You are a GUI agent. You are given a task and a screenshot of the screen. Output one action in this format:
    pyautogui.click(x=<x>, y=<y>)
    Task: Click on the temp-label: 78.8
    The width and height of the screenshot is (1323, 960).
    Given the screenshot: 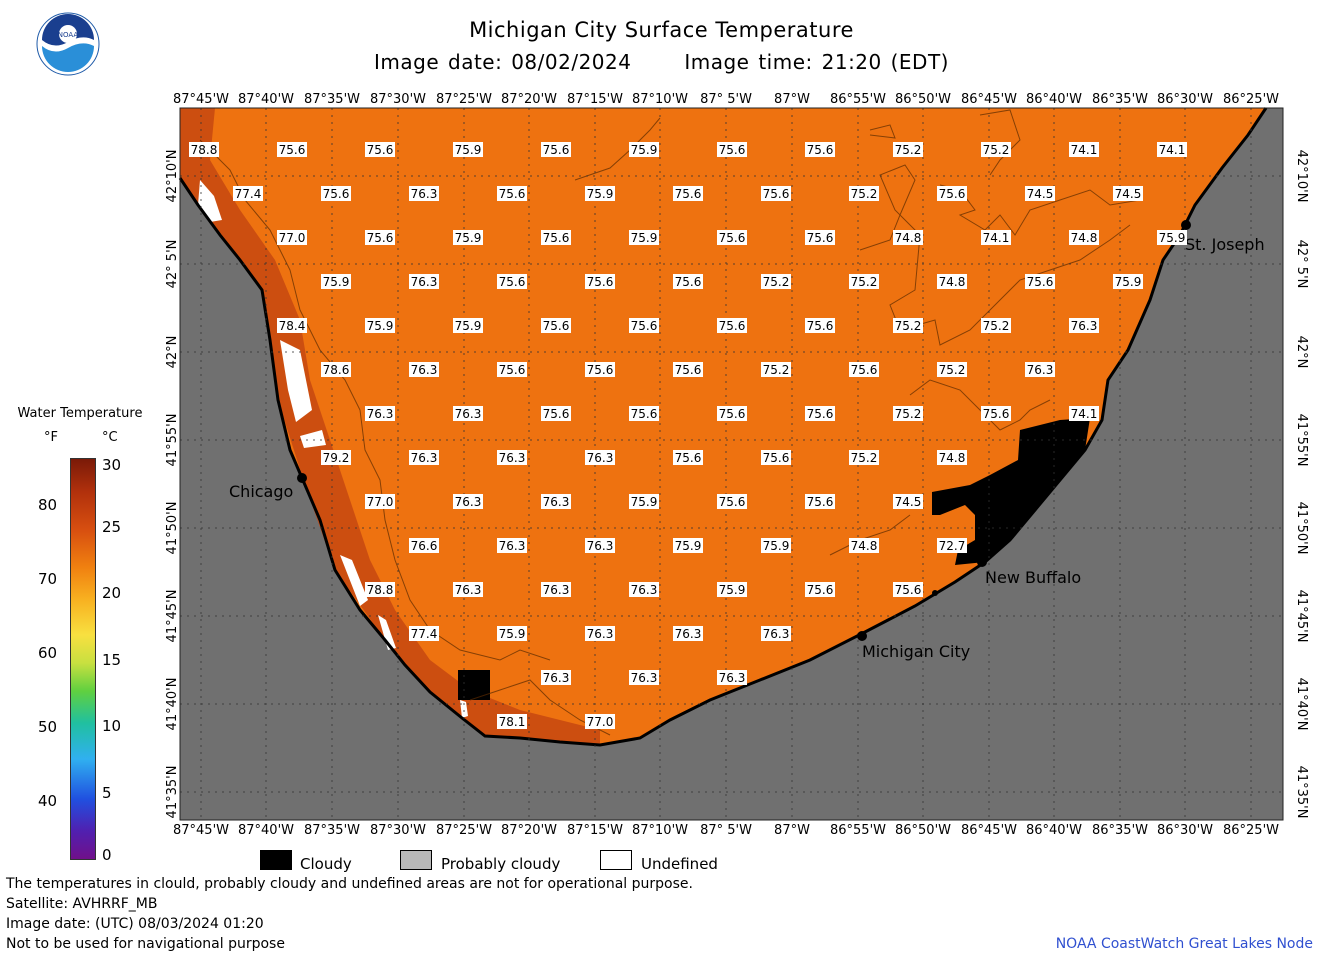 What is the action you would take?
    pyautogui.click(x=380, y=590)
    